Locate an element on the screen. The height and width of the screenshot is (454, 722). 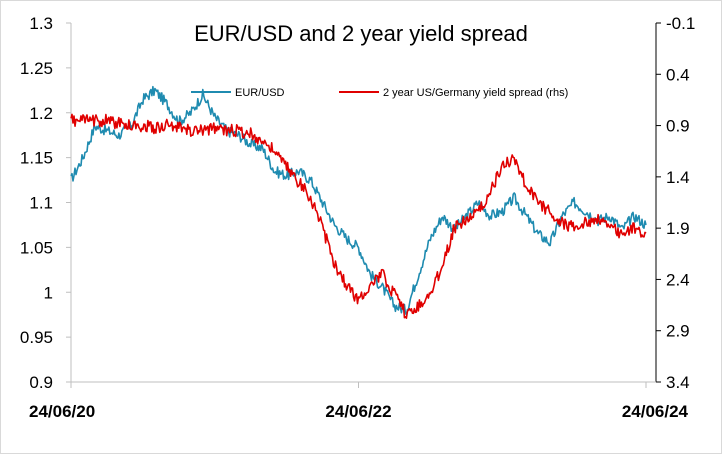
right-tick-label: 2.4 is located at coordinates (678, 279).